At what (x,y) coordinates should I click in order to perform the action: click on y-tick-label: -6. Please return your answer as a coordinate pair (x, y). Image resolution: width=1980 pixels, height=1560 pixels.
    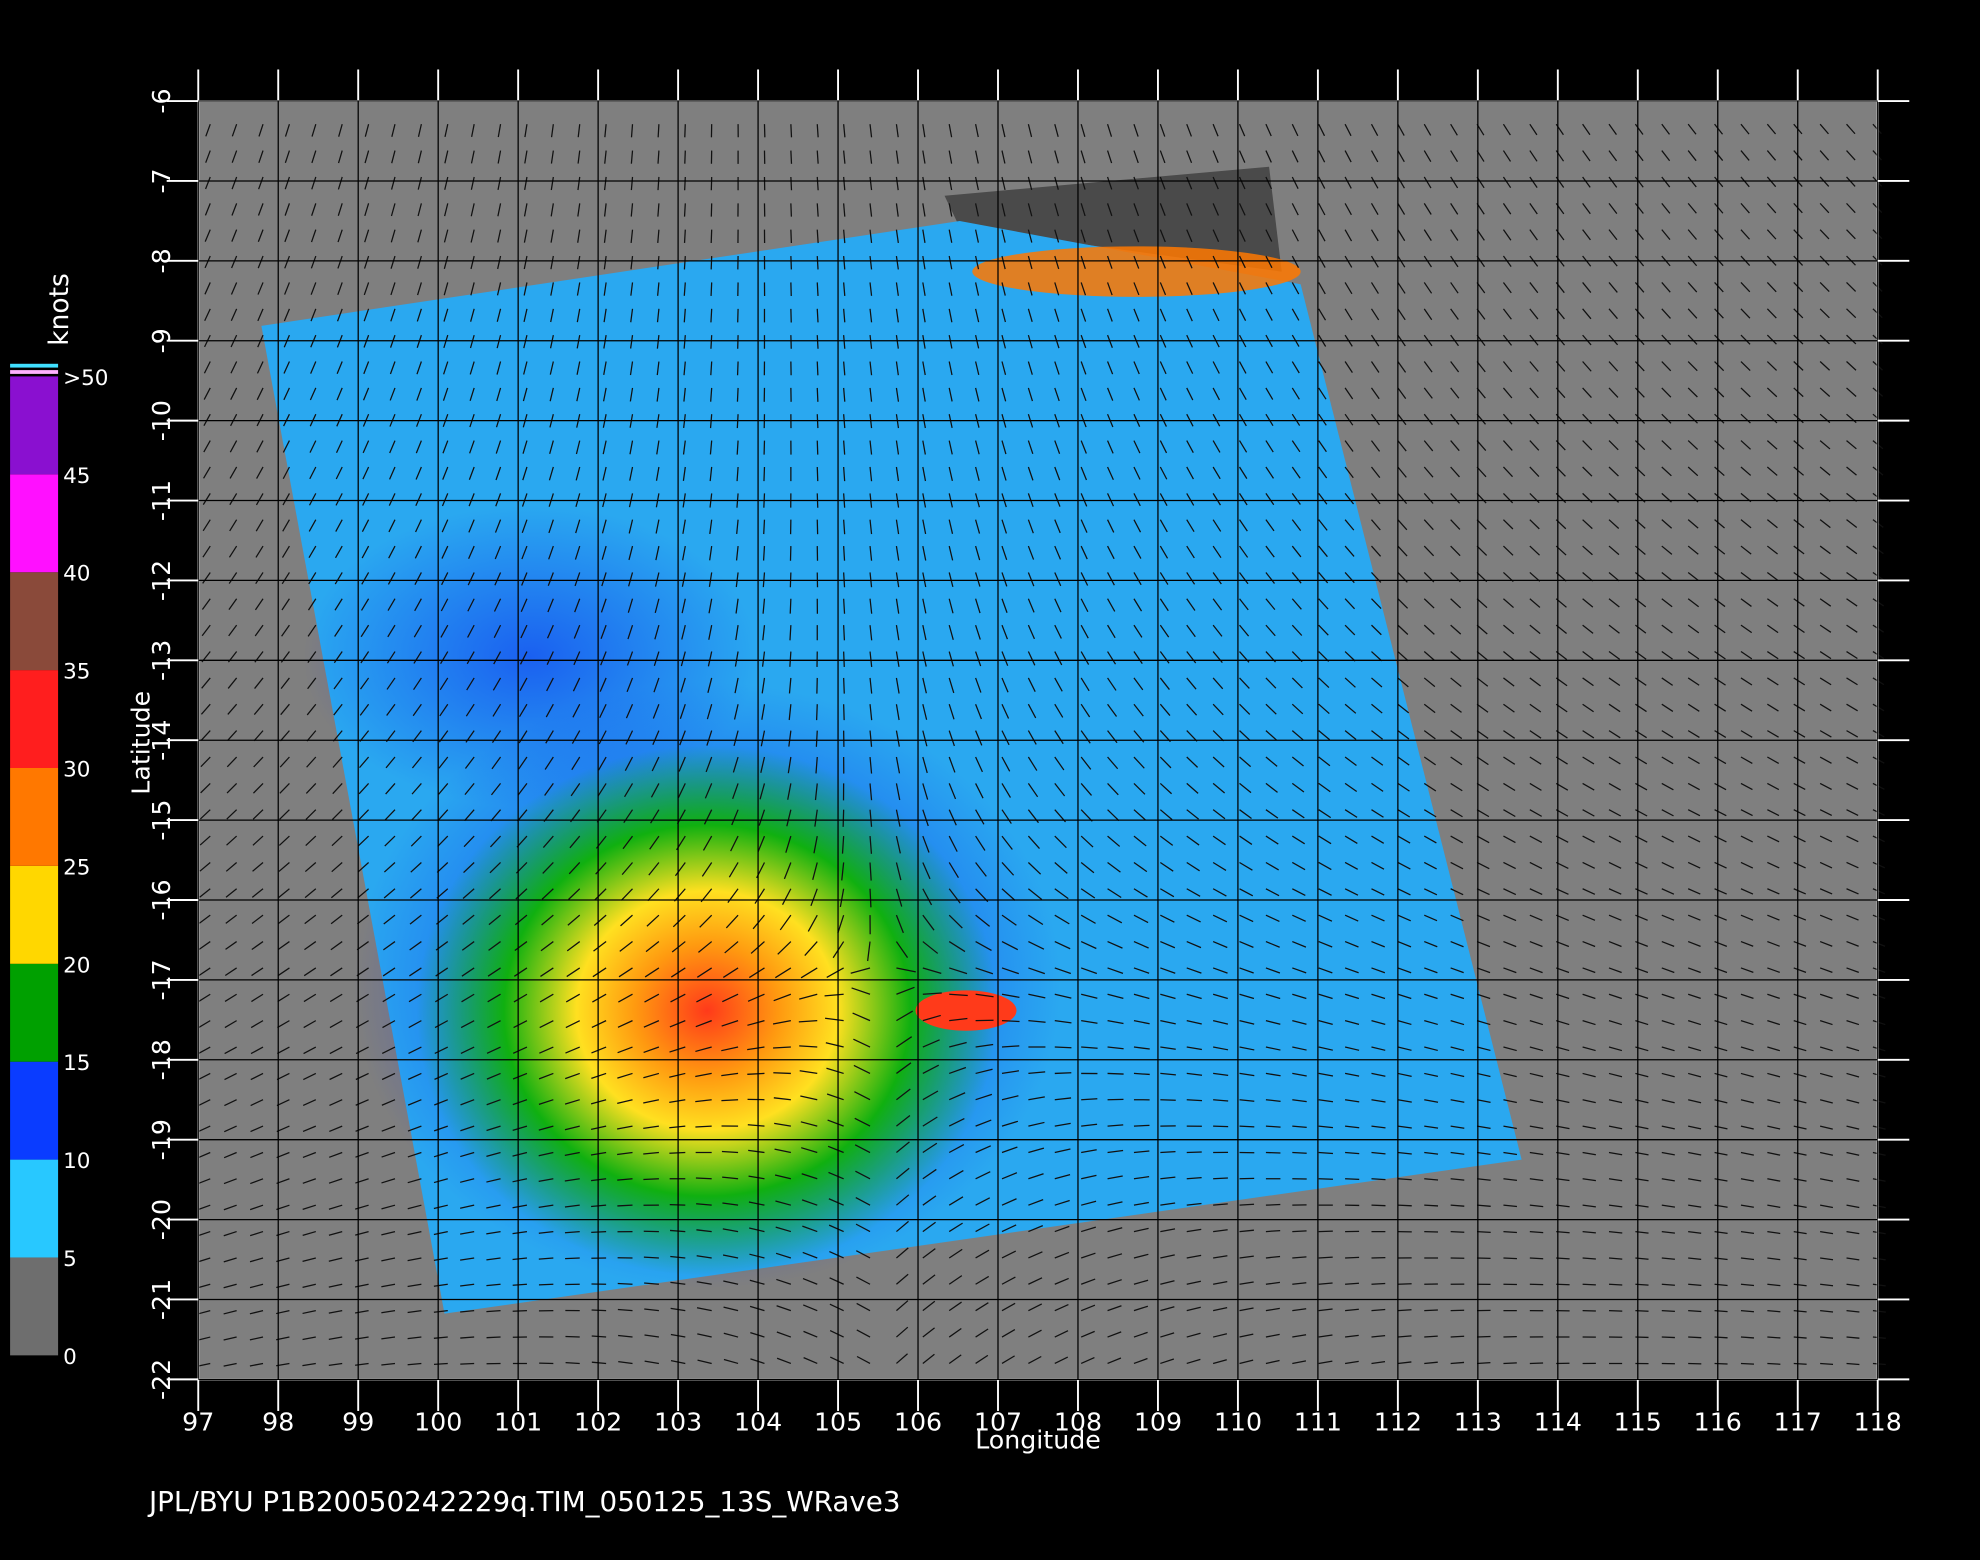
    Looking at the image, I should click on (161, 100).